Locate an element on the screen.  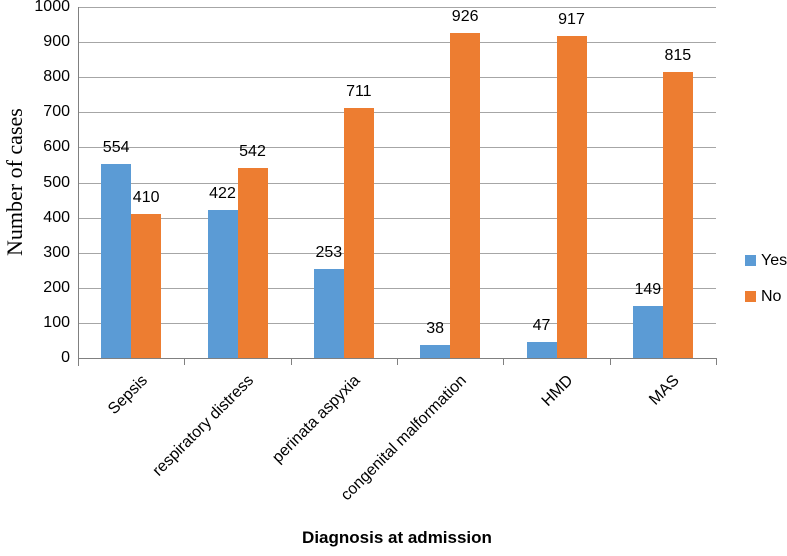
bar-value-label: 815 is located at coordinates (678, 55).